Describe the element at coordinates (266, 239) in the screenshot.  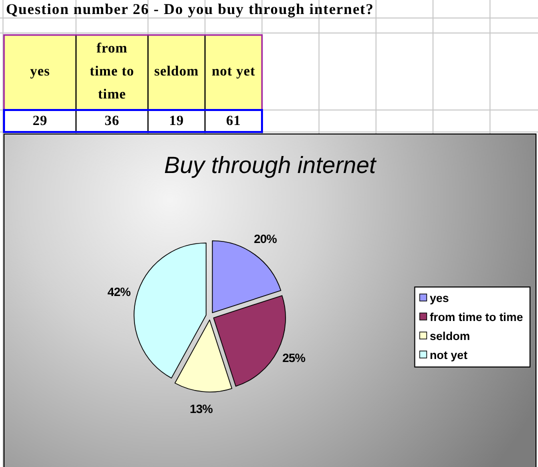
I see `data-label: 20%` at that location.